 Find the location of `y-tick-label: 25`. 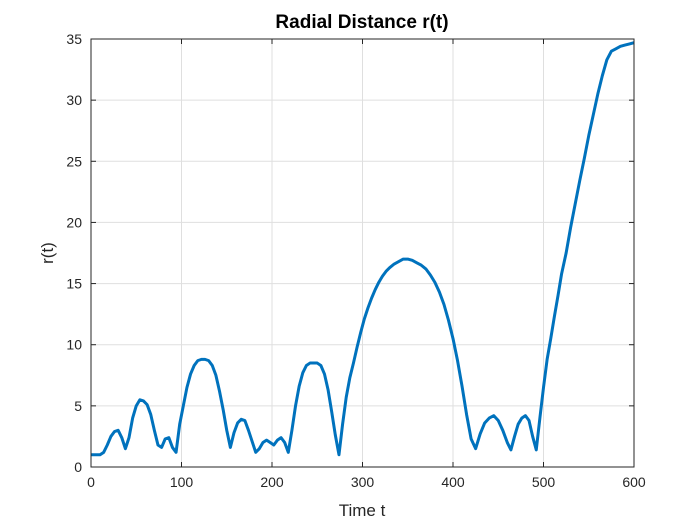

y-tick-label: 25 is located at coordinates (74, 161).